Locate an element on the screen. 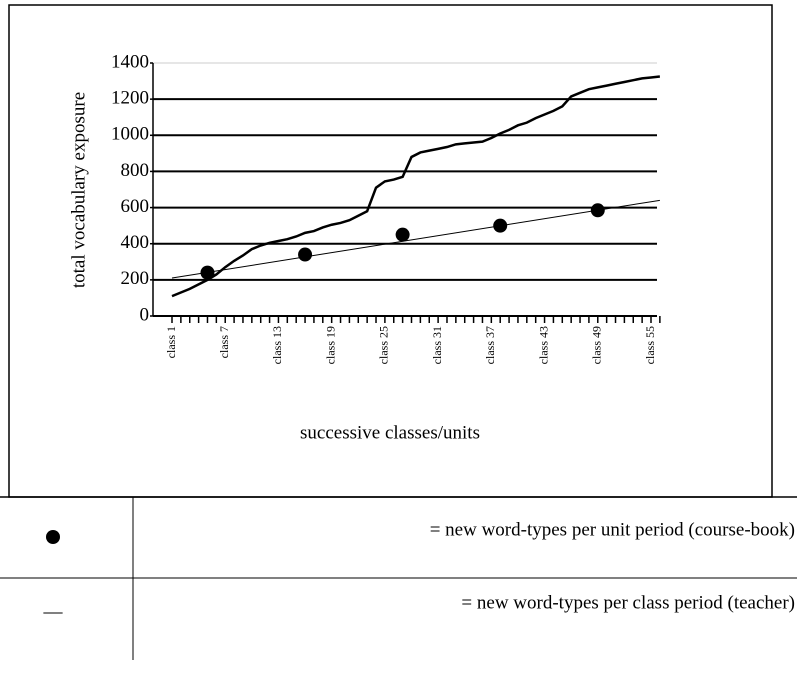 Image resolution: width=797 pixels, height=687 pixels. x-tick-label: class 55 is located at coordinates (650, 345).